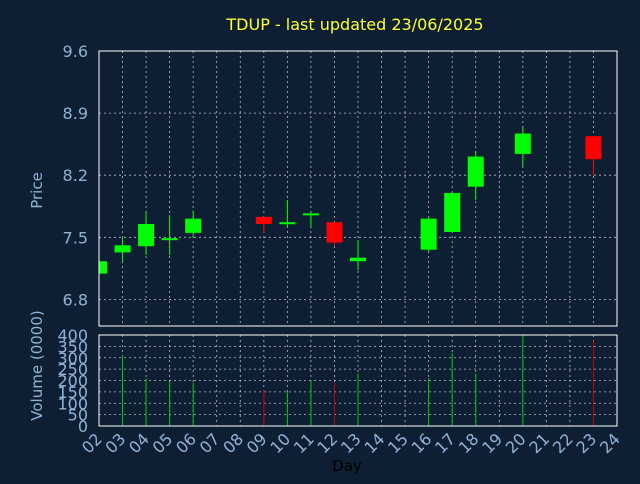  What do you see at coordinates (37, 365) in the screenshot?
I see `volume-axis-label: Volume (0000)` at bounding box center [37, 365].